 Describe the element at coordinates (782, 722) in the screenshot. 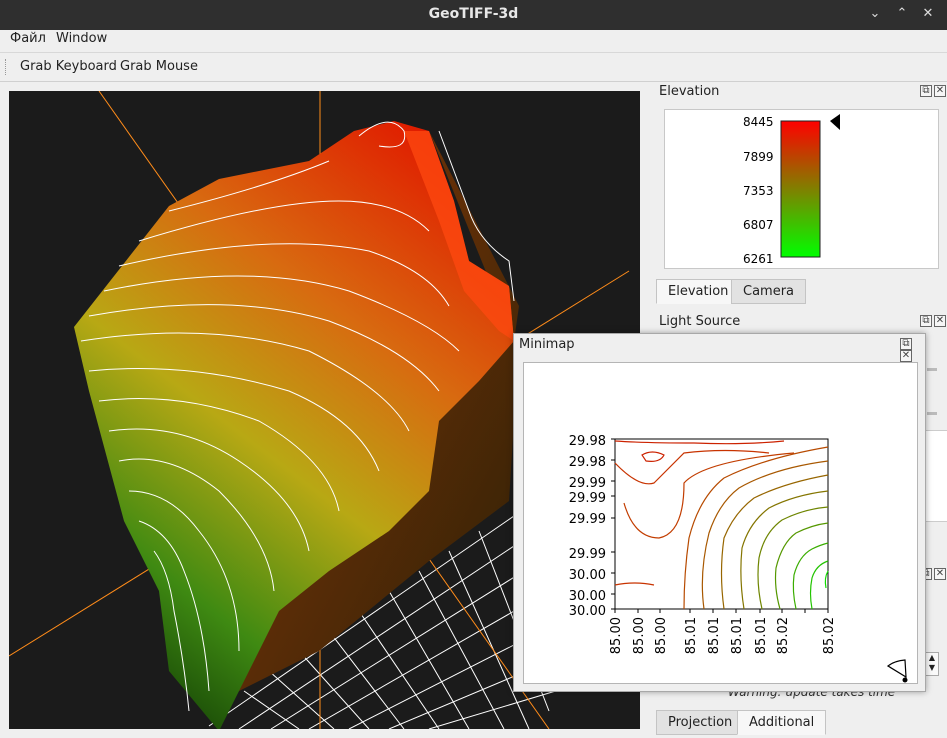

I see `tab-additional: Additional` at that location.